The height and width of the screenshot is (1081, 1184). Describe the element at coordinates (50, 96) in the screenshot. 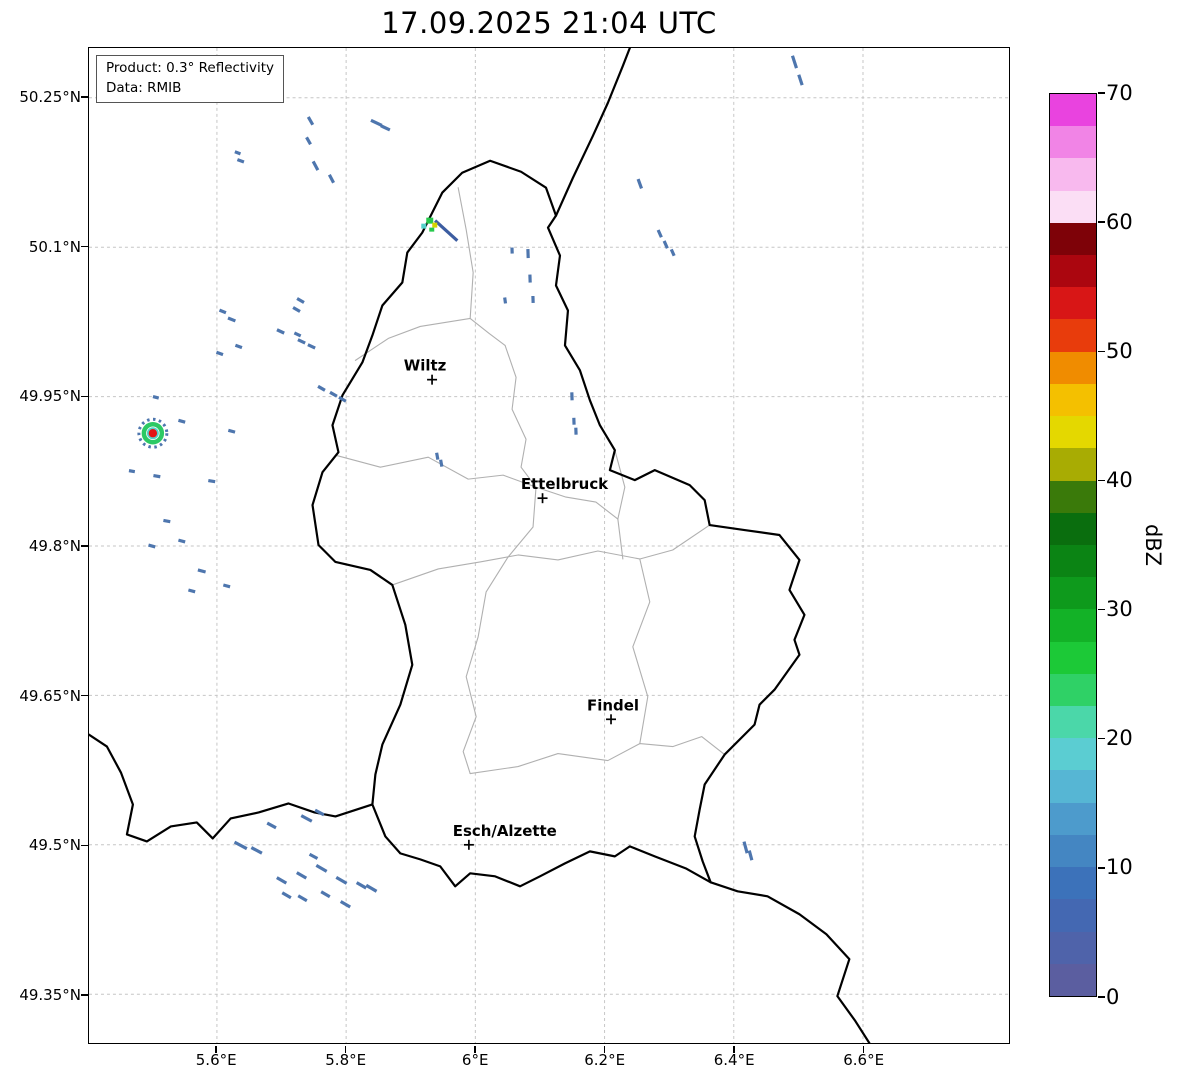

I see `lat-tick-label: 50.25°N` at that location.